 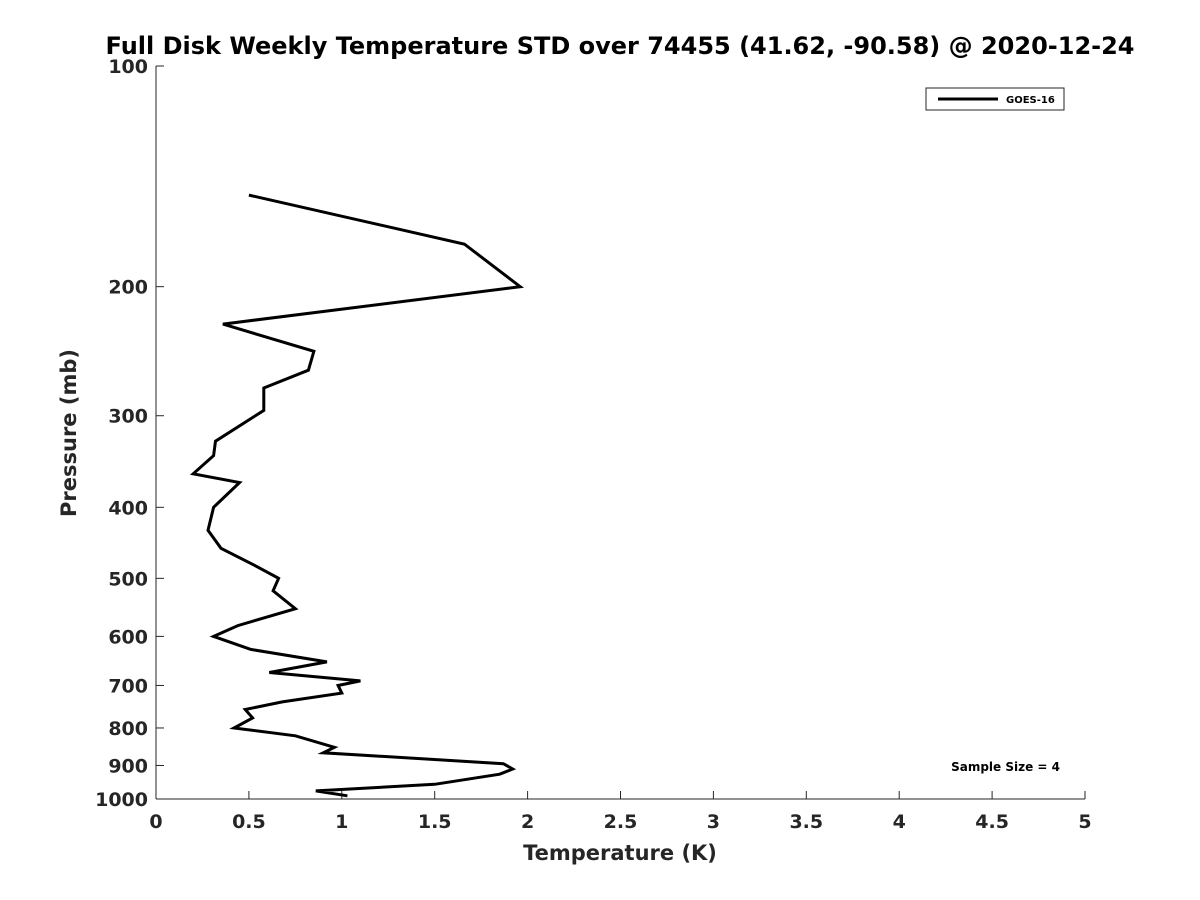 I want to click on x-tick-label: 5, so click(x=1084, y=822).